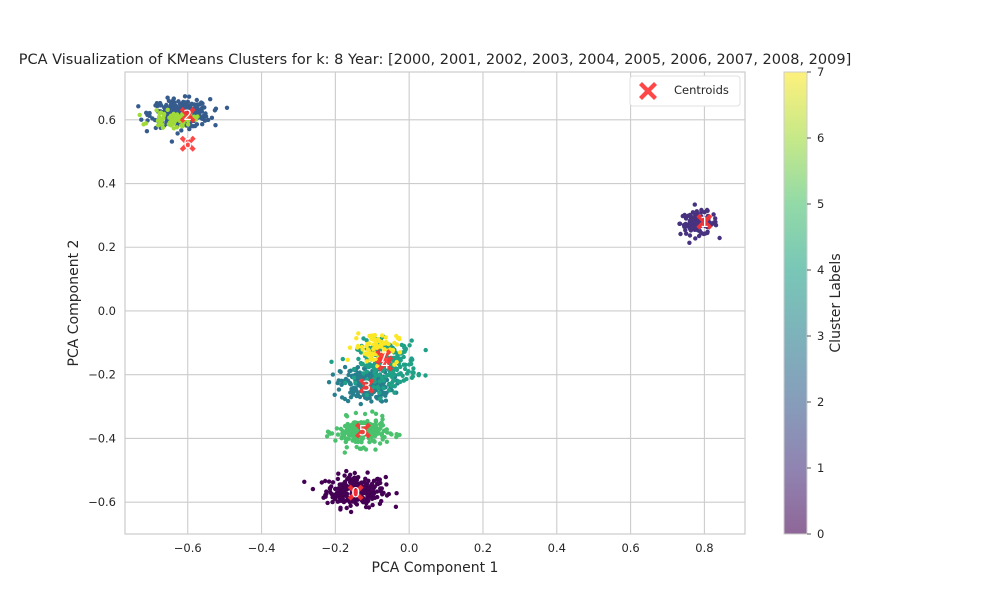 Image resolution: width=1000 pixels, height=600 pixels. What do you see at coordinates (820, 336) in the screenshot?
I see `colorbar-tick-label: 3` at bounding box center [820, 336].